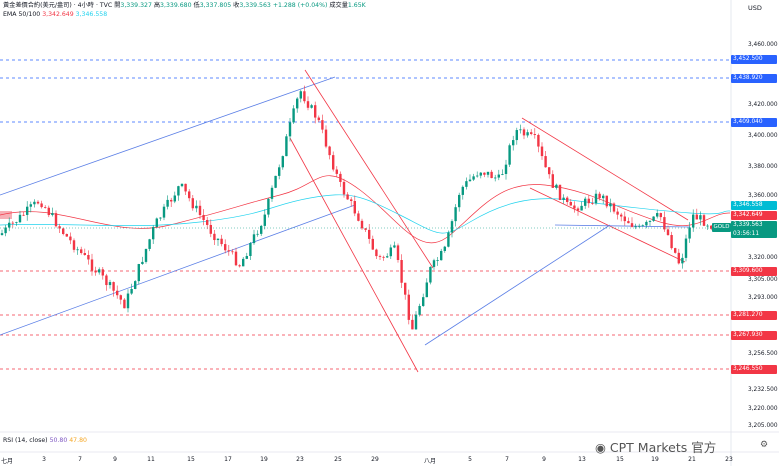 Image resolution: width=779 pixels, height=466 pixels. Describe the element at coordinates (754, 122) in the screenshot. I see `price-tag-level: 3,409.040` at that location.